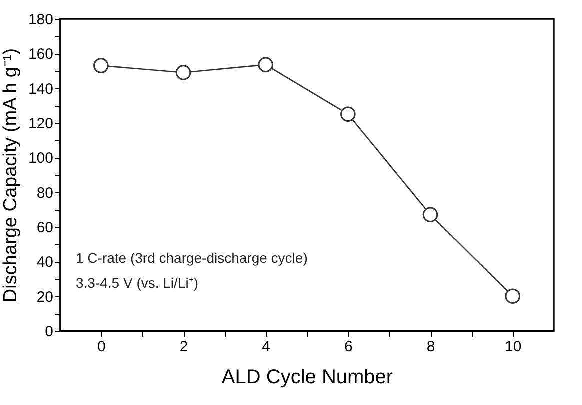  What do you see at coordinates (11, 175) in the screenshot?
I see `y-axis-title: Discharge Capacity (mA h g⁻¹)` at bounding box center [11, 175].